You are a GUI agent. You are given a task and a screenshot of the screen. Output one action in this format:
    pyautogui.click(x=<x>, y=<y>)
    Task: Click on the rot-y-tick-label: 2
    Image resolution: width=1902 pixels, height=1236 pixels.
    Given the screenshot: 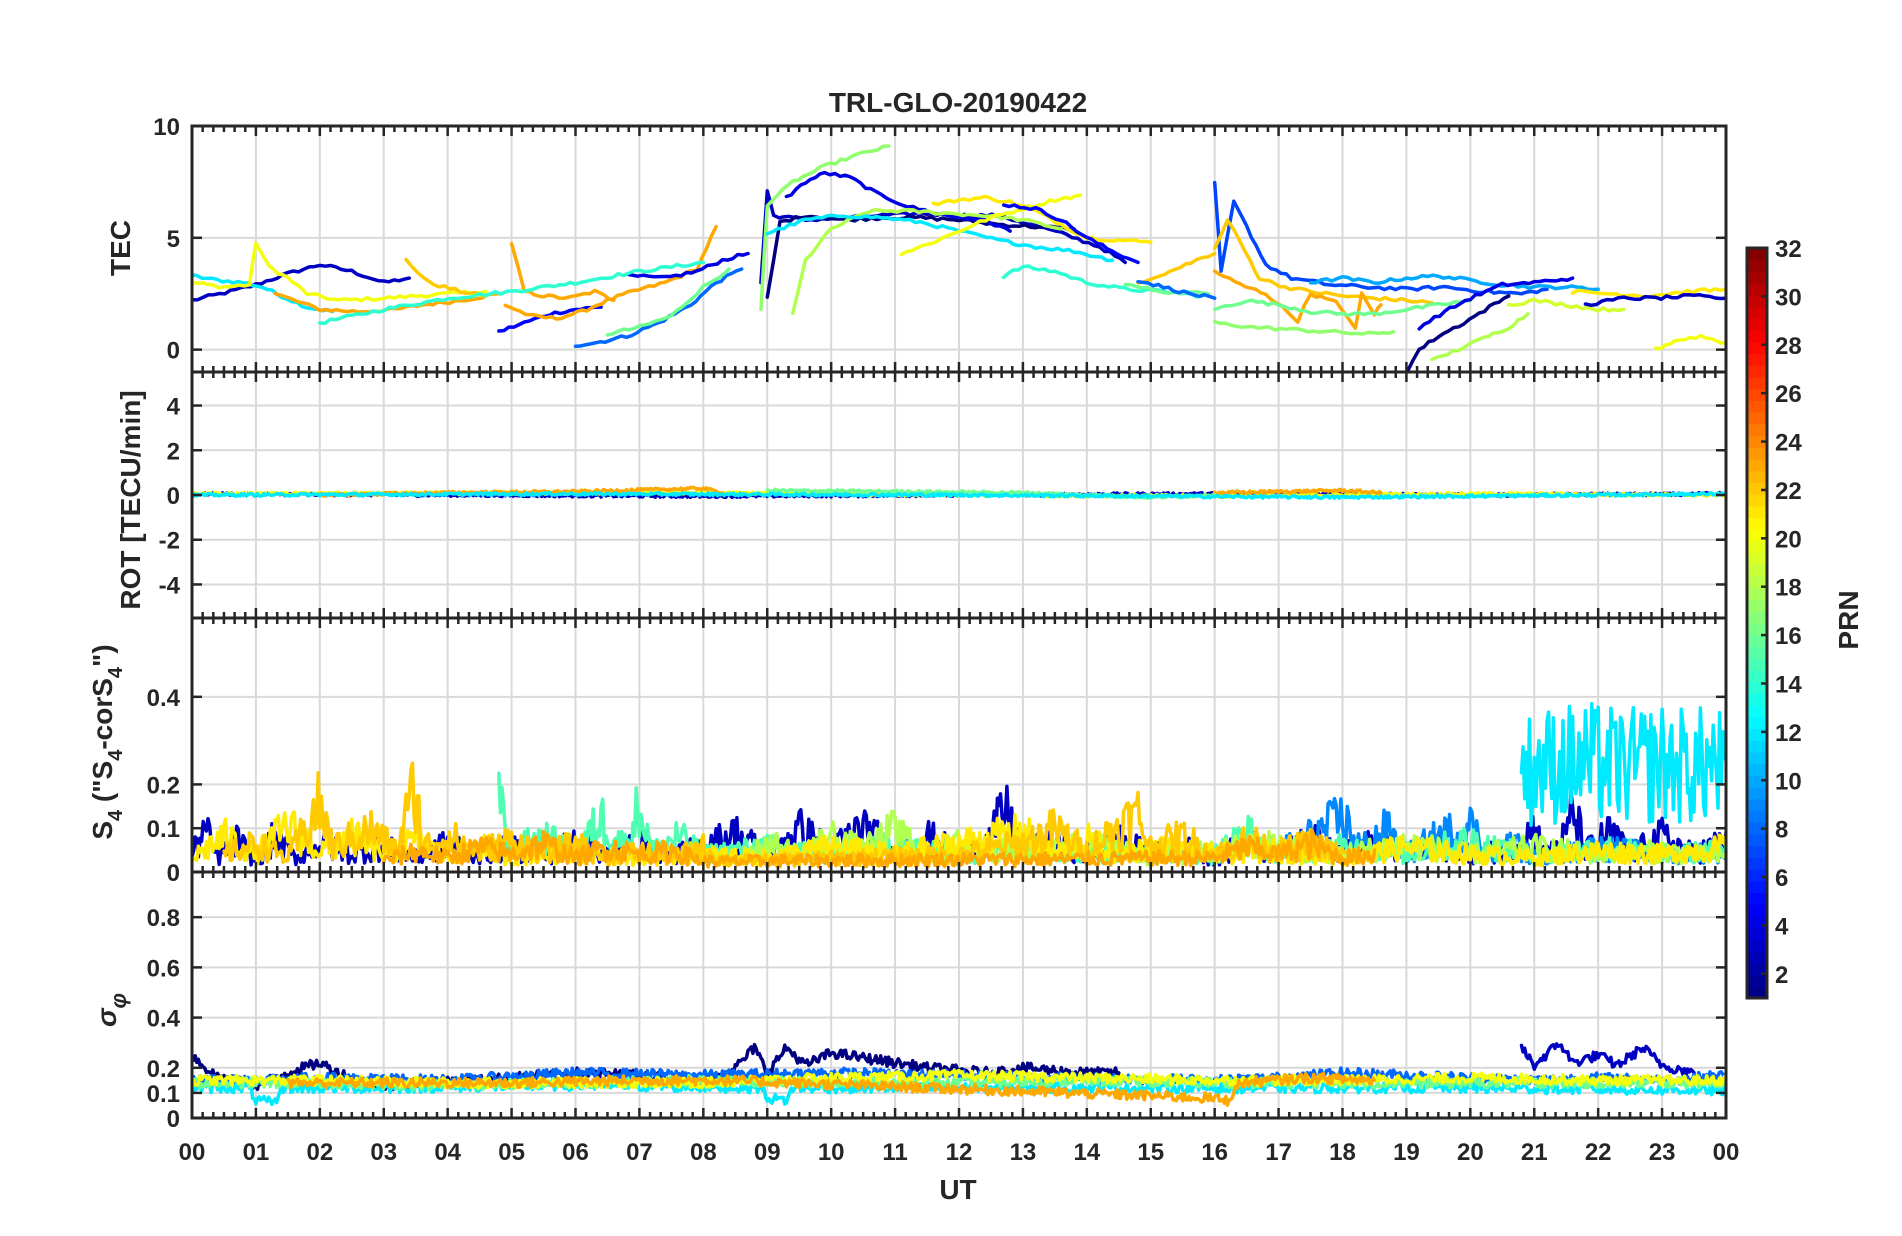 What is the action you would take?
    pyautogui.click(x=173, y=451)
    